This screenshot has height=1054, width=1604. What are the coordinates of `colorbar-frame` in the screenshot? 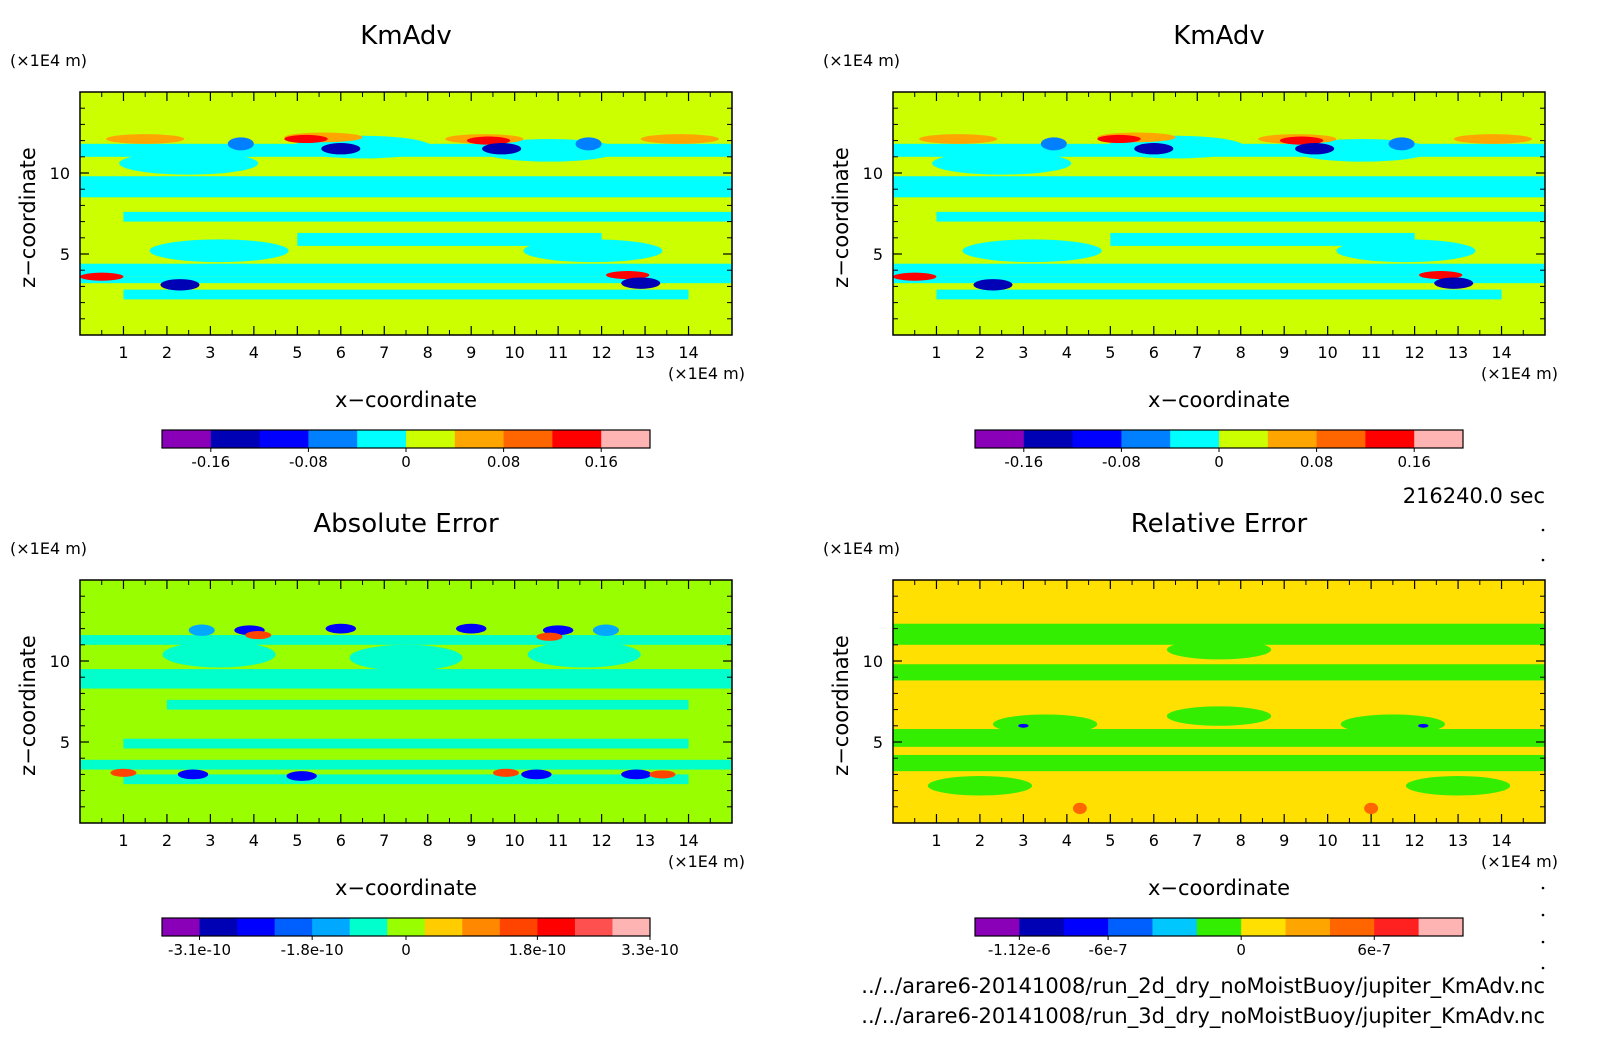 It's located at (1219, 927).